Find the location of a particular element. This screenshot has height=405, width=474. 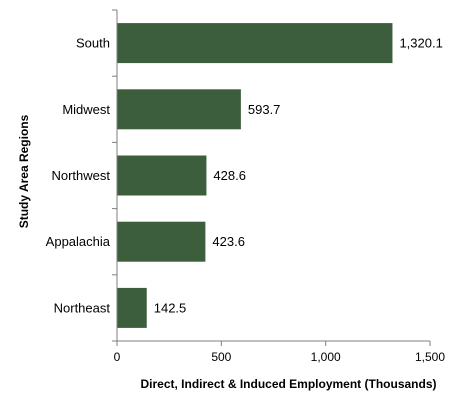

x-tick-label: 0 is located at coordinates (117, 357).